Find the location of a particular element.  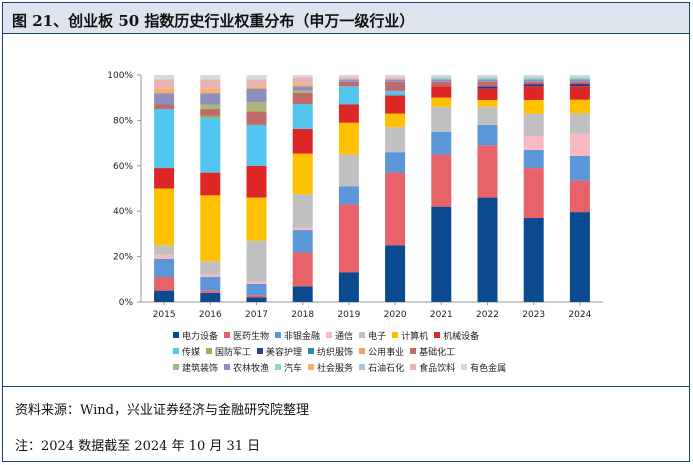

legend-label: 汽车 is located at coordinates (293, 368).